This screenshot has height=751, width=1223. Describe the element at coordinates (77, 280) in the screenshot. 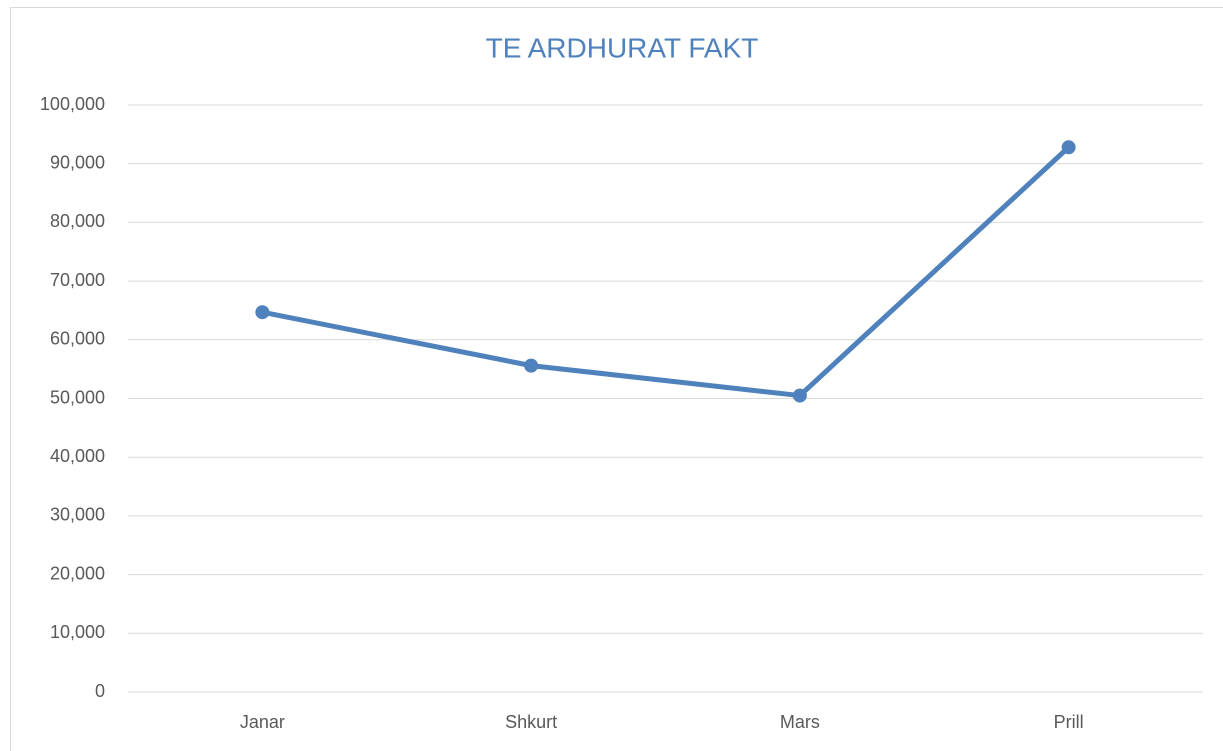

I see `y-tick-label: 70,000` at that location.